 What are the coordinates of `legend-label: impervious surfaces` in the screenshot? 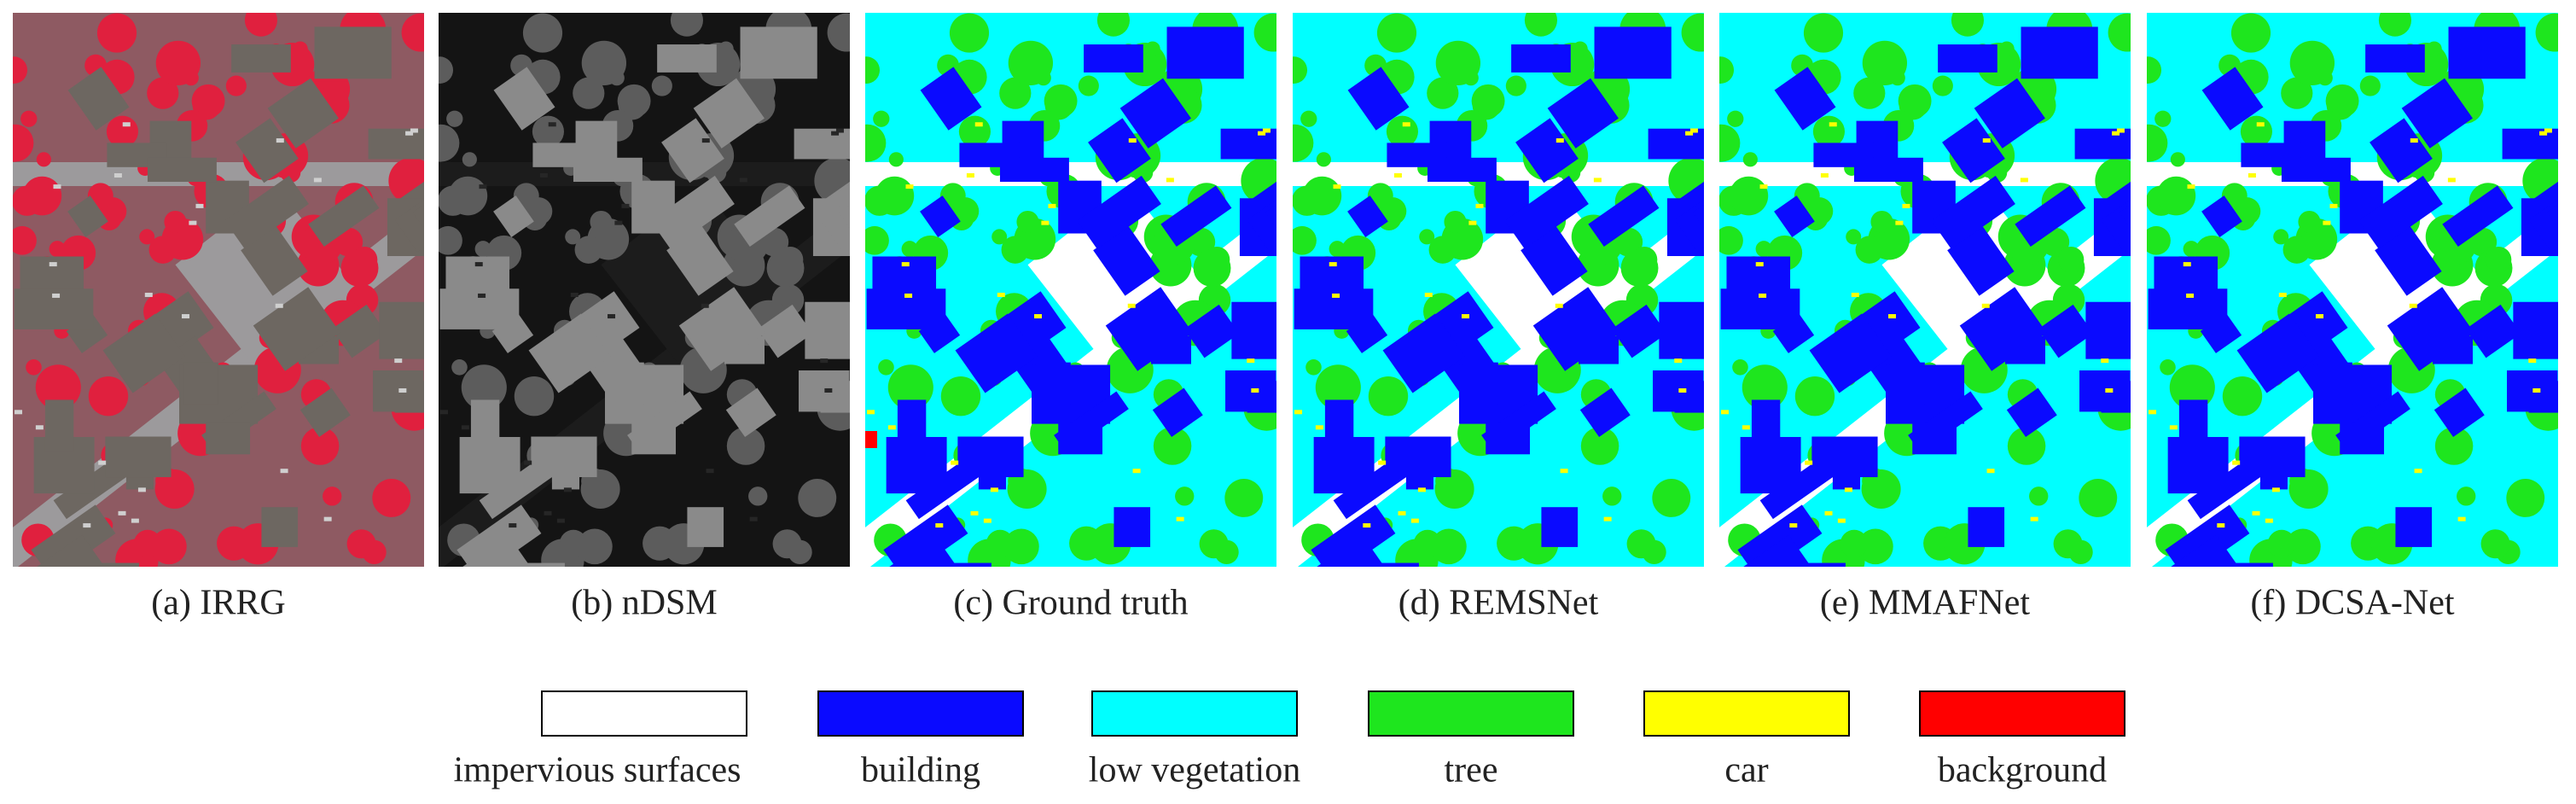 It's located at (597, 770).